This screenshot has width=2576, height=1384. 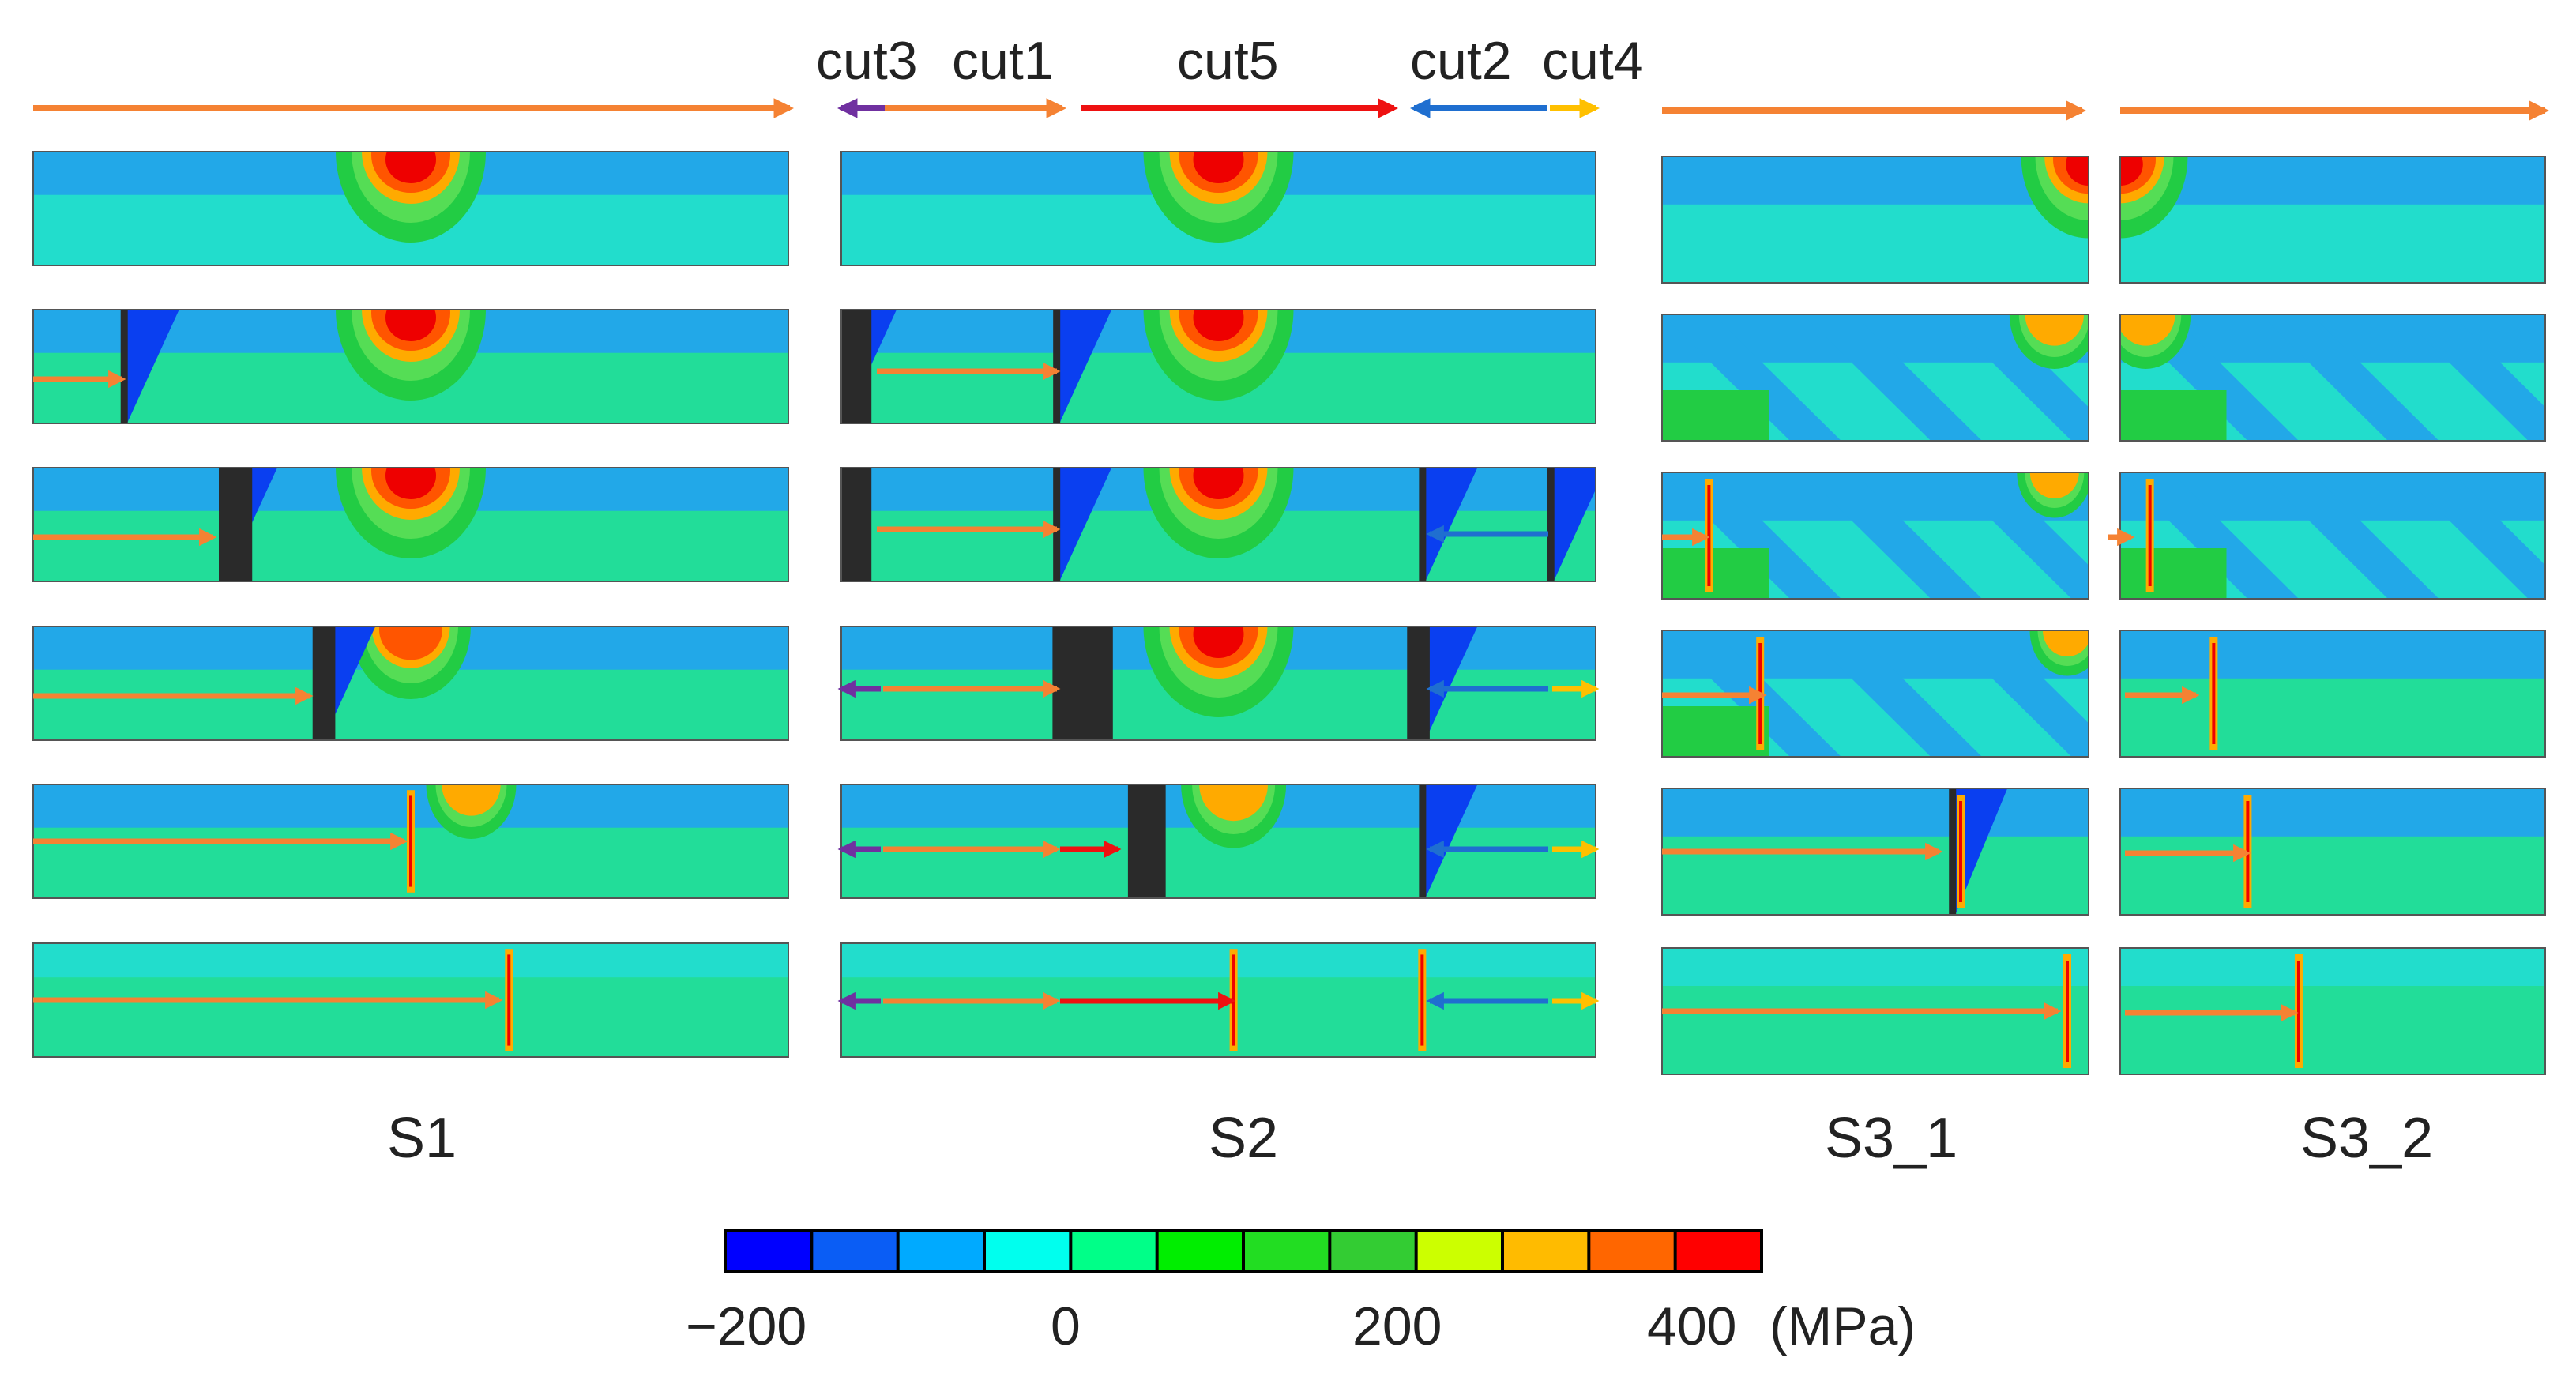 I want to click on hot-spot-darkorange, so click(x=411, y=643).